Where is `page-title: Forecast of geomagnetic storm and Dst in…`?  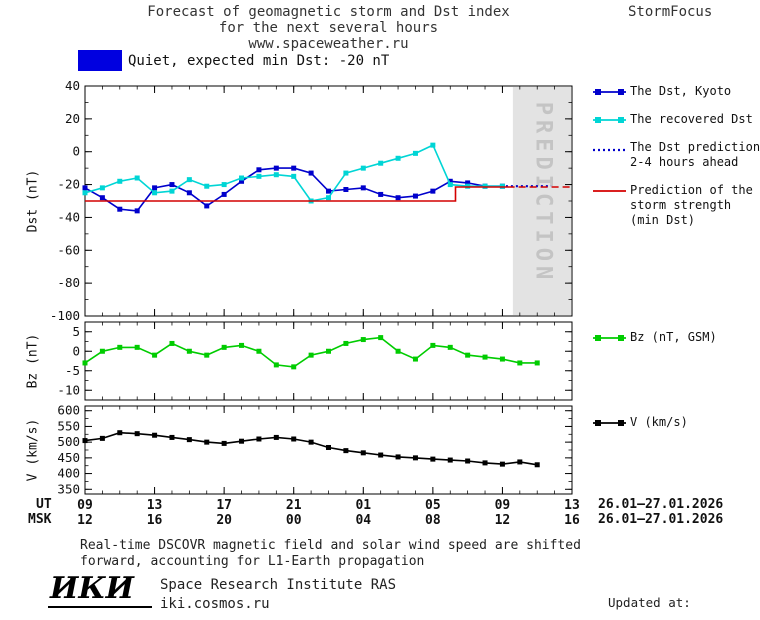
page-title: Forecast of geomagnetic storm and Dst in… is located at coordinates (328, 28).